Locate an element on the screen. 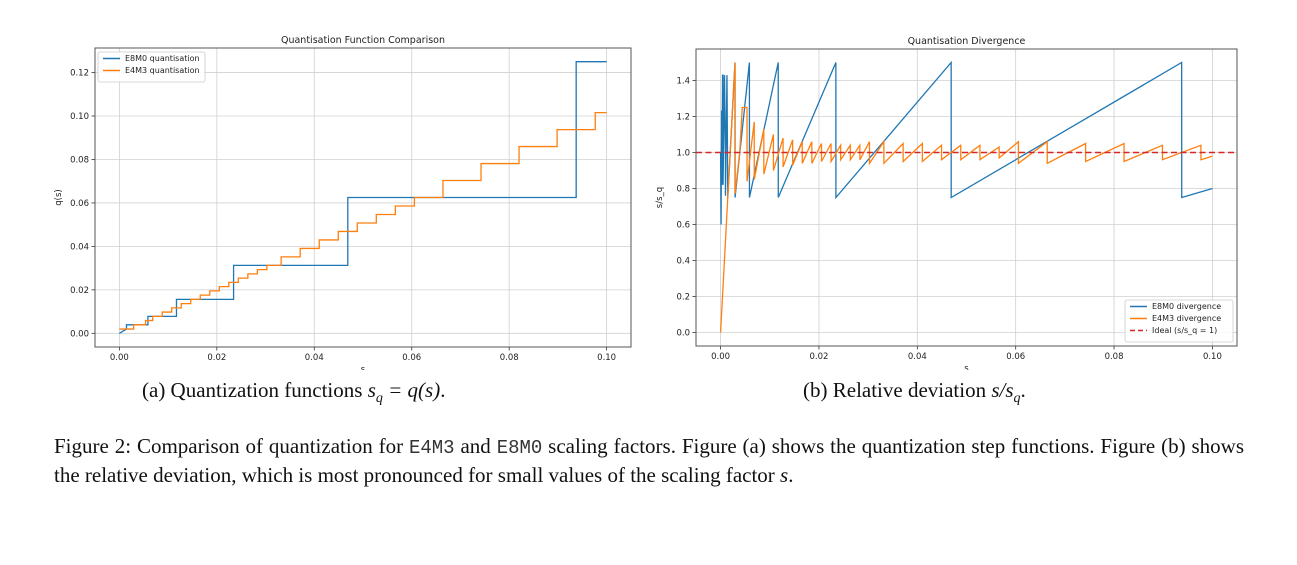 The height and width of the screenshot is (565, 1297). y-tick-label: 0.02 is located at coordinates (79, 291).